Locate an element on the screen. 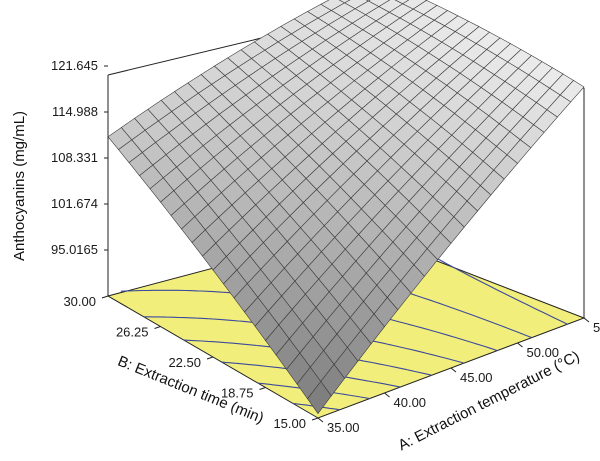  tick-label: 18.75 is located at coordinates (237, 393).